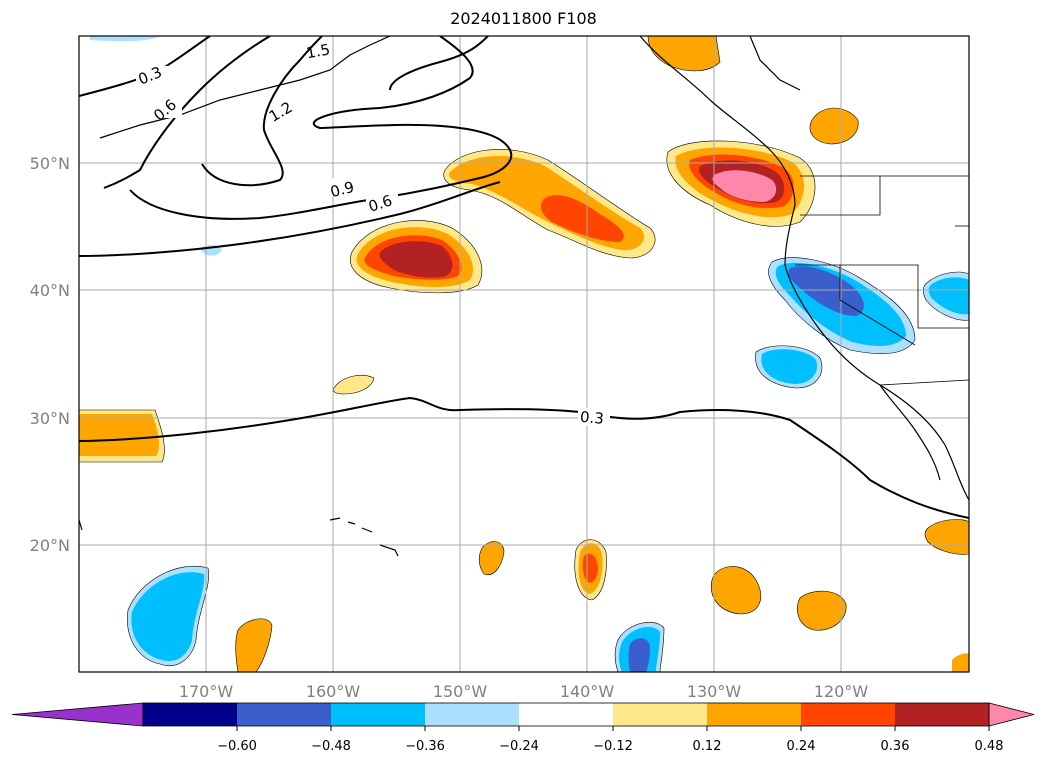  What do you see at coordinates (165, 110) in the screenshot?
I see `contour-label: 0.6` at bounding box center [165, 110].